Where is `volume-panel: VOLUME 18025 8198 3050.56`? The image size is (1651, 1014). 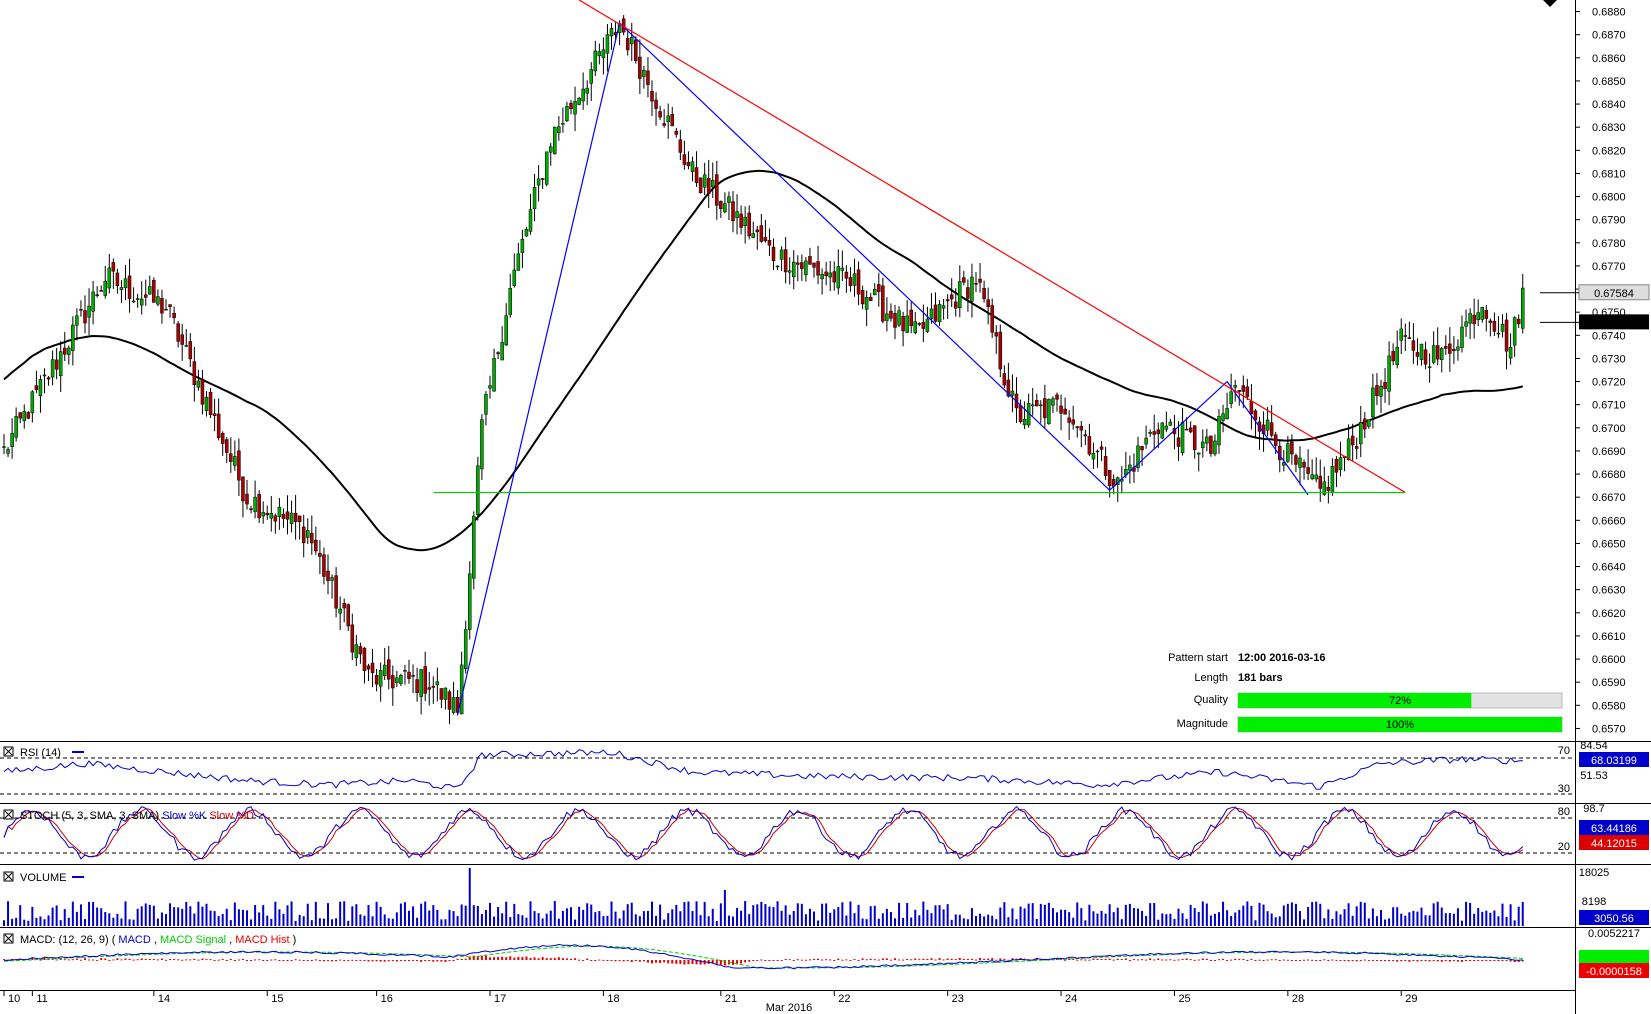 volume-panel: VOLUME 18025 8198 3050.56 is located at coordinates (825, 895).